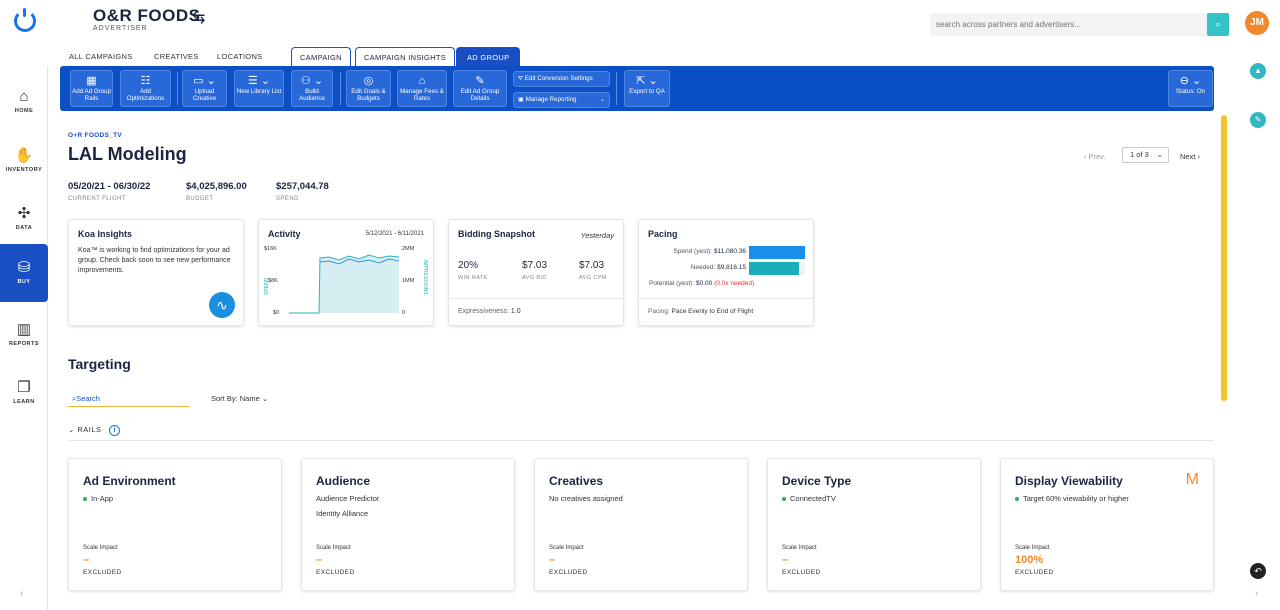  What do you see at coordinates (24, 218) in the screenshot?
I see `sidebar-item-data: ✣ DATA` at bounding box center [24, 218].